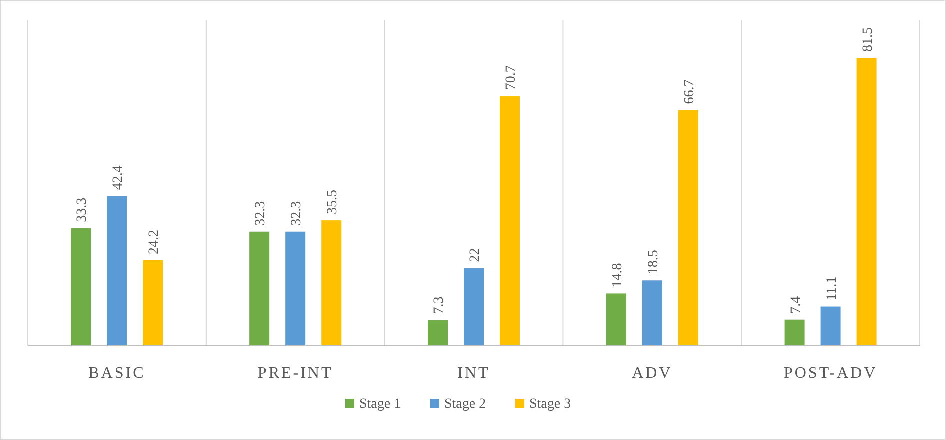 The image size is (946, 440). I want to click on data-label: 18.5, so click(654, 262).